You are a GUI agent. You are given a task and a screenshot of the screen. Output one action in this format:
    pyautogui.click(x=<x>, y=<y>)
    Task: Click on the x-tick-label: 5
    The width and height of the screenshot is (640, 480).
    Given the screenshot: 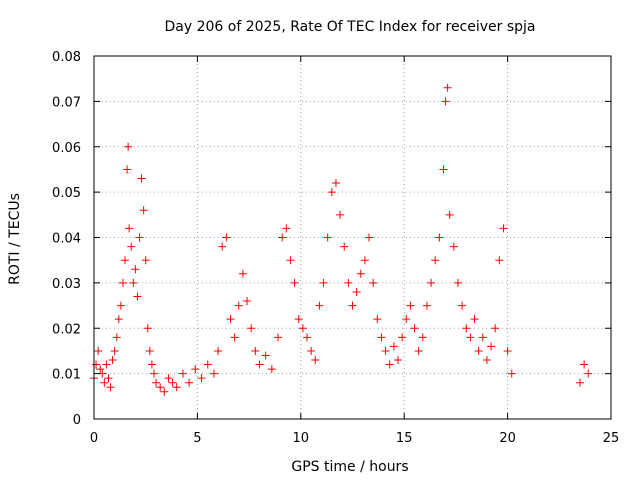 What is the action you would take?
    pyautogui.click(x=197, y=438)
    